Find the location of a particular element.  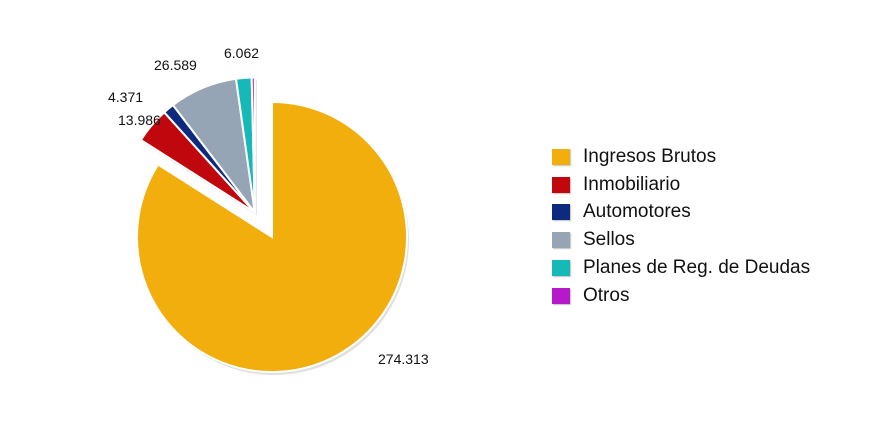

legend-item-ingresos-brutos: Ingresos Brutos is located at coordinates (681, 157).